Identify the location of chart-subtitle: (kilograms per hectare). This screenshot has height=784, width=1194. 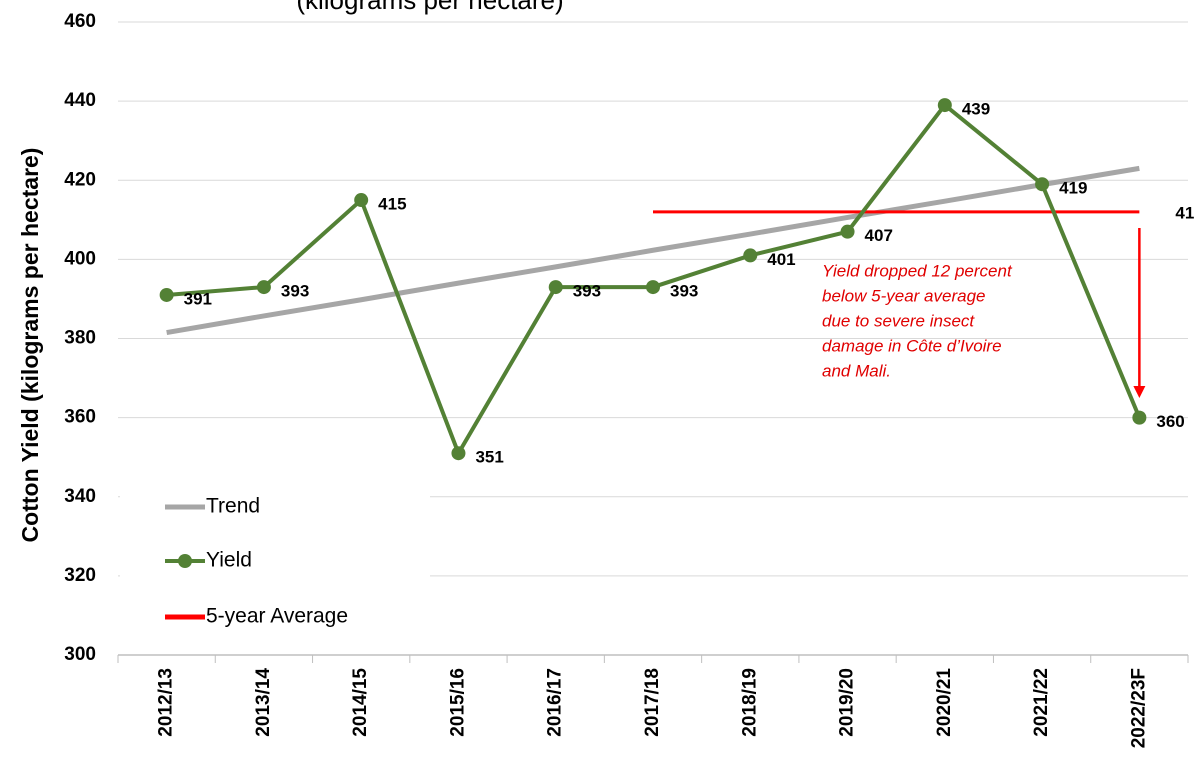
(429, 7).